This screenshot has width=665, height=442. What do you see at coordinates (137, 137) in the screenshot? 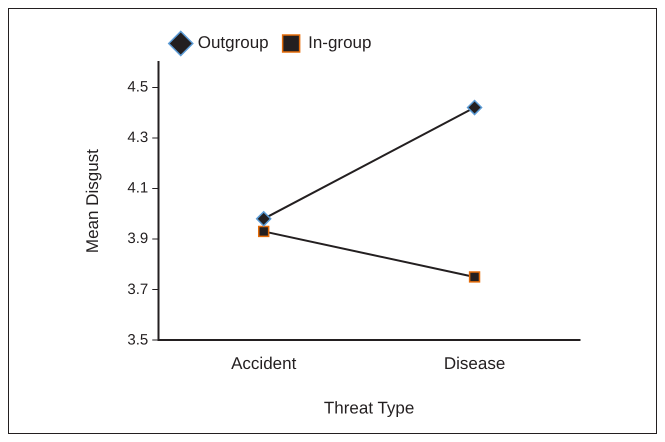
I see `y-tick-label: 4.3` at bounding box center [137, 137].